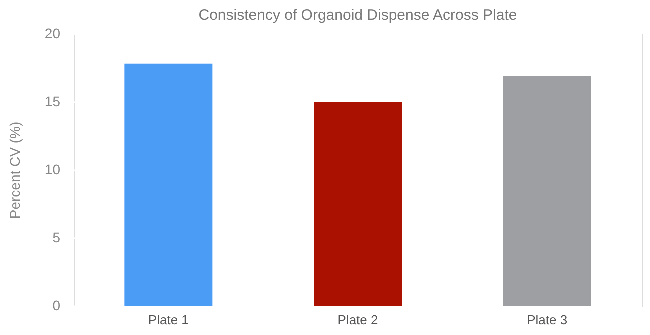 This screenshot has height=335, width=650. I want to click on y-tick-label: 20, so click(52, 34).